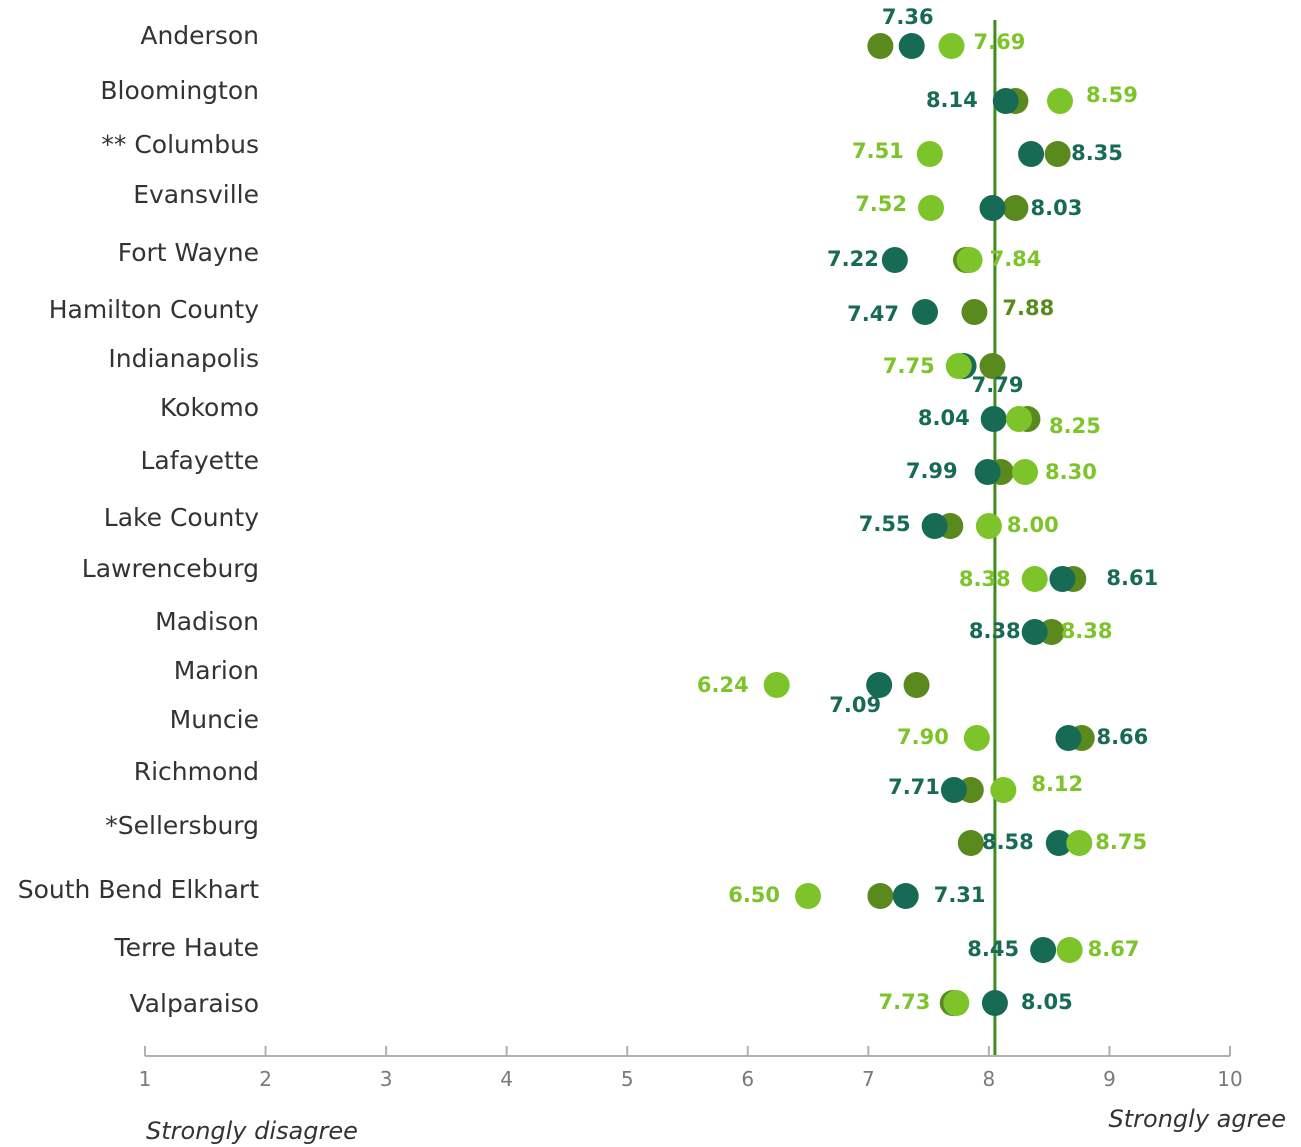 The width and height of the screenshot is (1301, 1147). I want to click on dot-light-lawrenceburg, so click(1034, 579).